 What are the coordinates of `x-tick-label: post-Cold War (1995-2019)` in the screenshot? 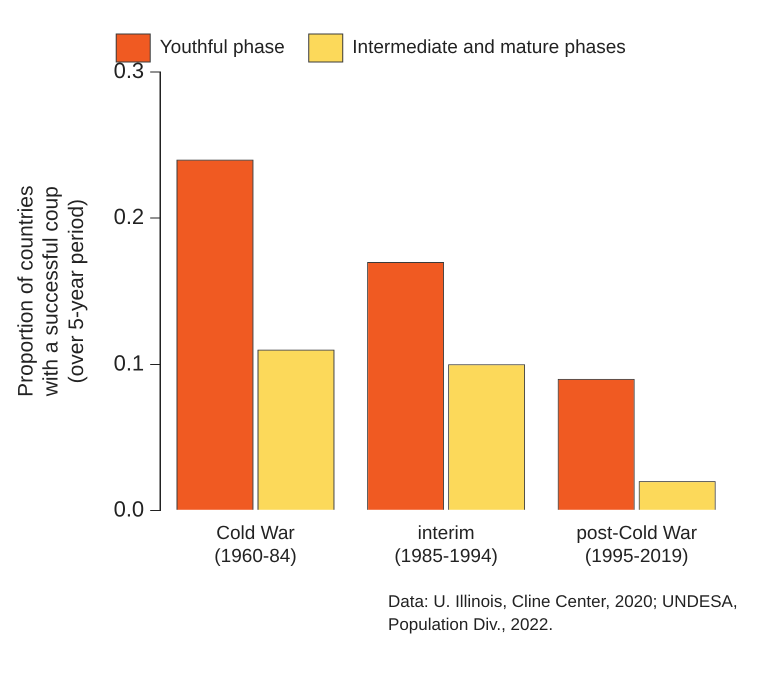 It's located at (637, 545).